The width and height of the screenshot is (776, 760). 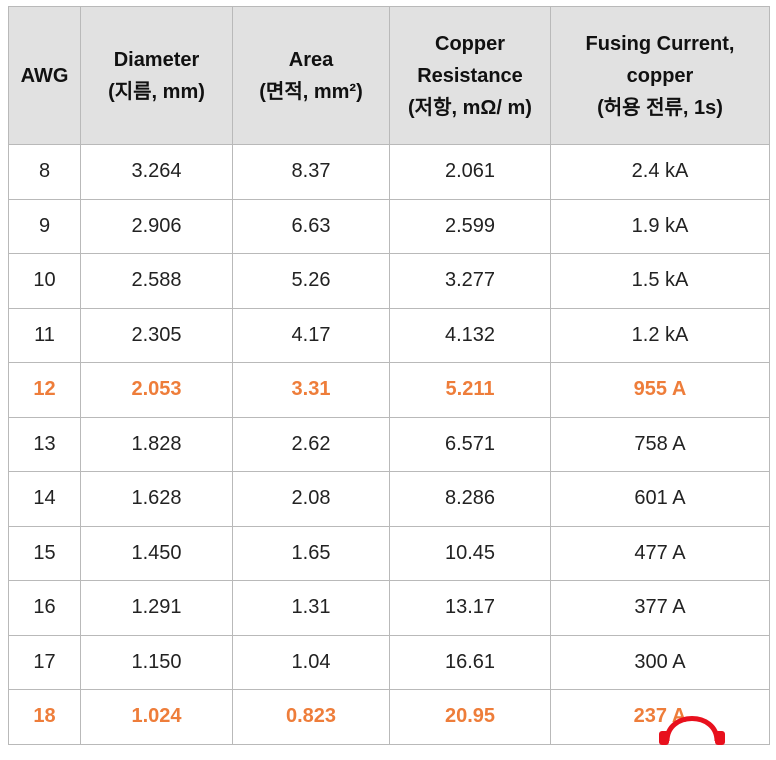 I want to click on table-row: 15 1.450 1.65 10.45 477 A, so click(x=389, y=553).